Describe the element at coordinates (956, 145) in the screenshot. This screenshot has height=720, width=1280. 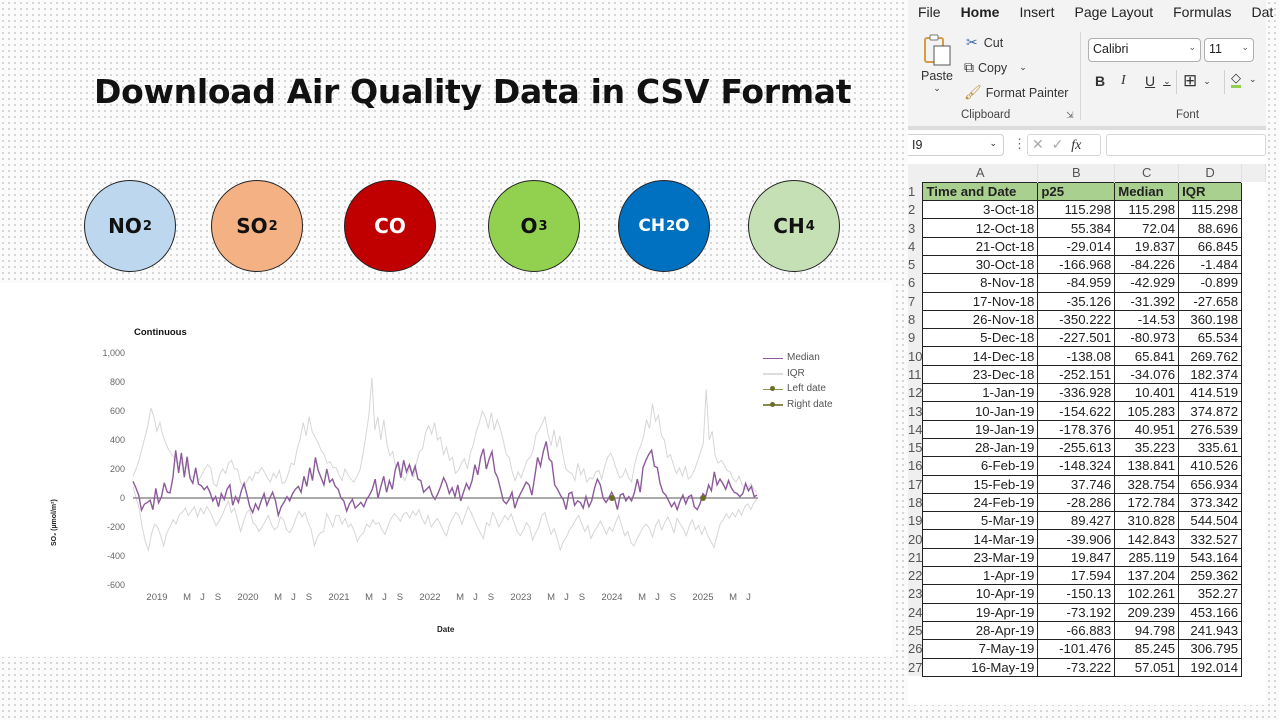
I see `name-box: I9 ⌄` at that location.